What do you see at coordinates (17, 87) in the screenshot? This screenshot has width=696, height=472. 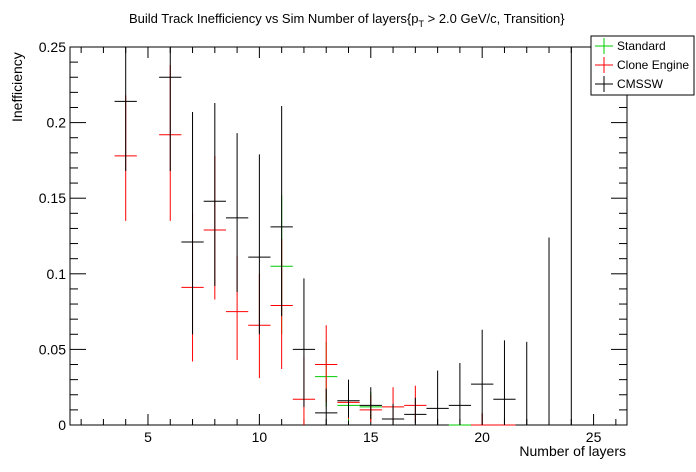 I see `y-axis-label: Inefficiency` at bounding box center [17, 87].